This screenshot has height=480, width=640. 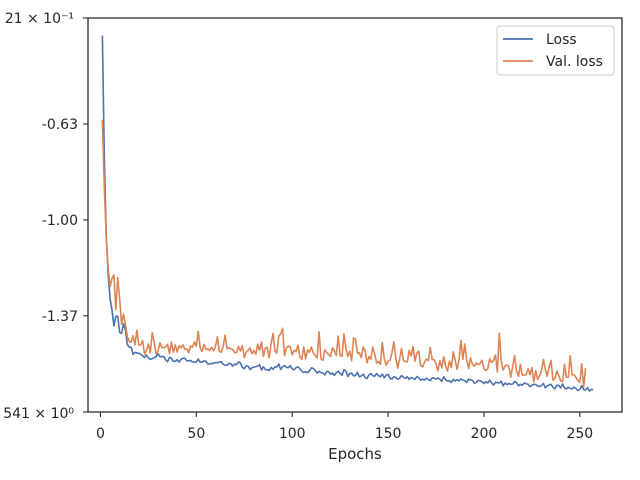 What do you see at coordinates (292, 434) in the screenshot?
I see `x-tick-label: 100` at bounding box center [292, 434].